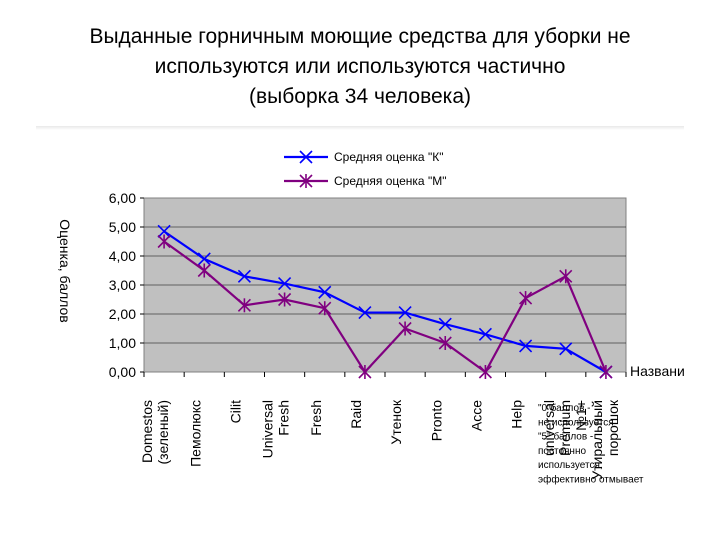  I want to click on x-category-label: Утиральный, so click(597, 440).